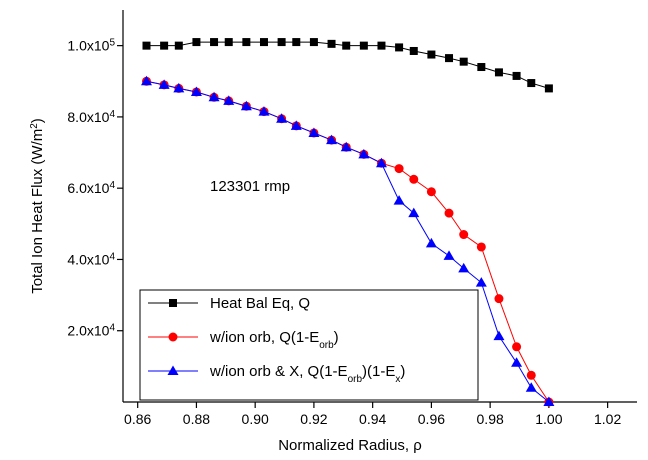 The width and height of the screenshot is (648, 460). I want to click on legend-label-part: Heat Bal Eq, Q, so click(260, 303).